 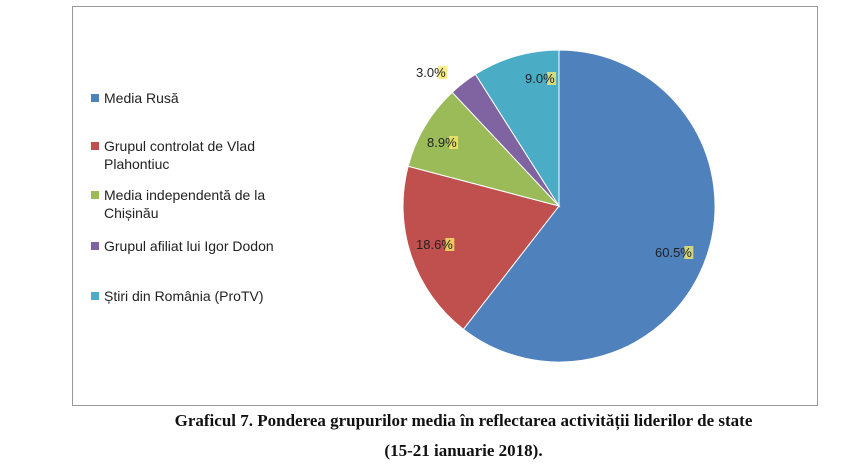 I want to click on legend-label: Media Rusă, so click(x=141, y=98).